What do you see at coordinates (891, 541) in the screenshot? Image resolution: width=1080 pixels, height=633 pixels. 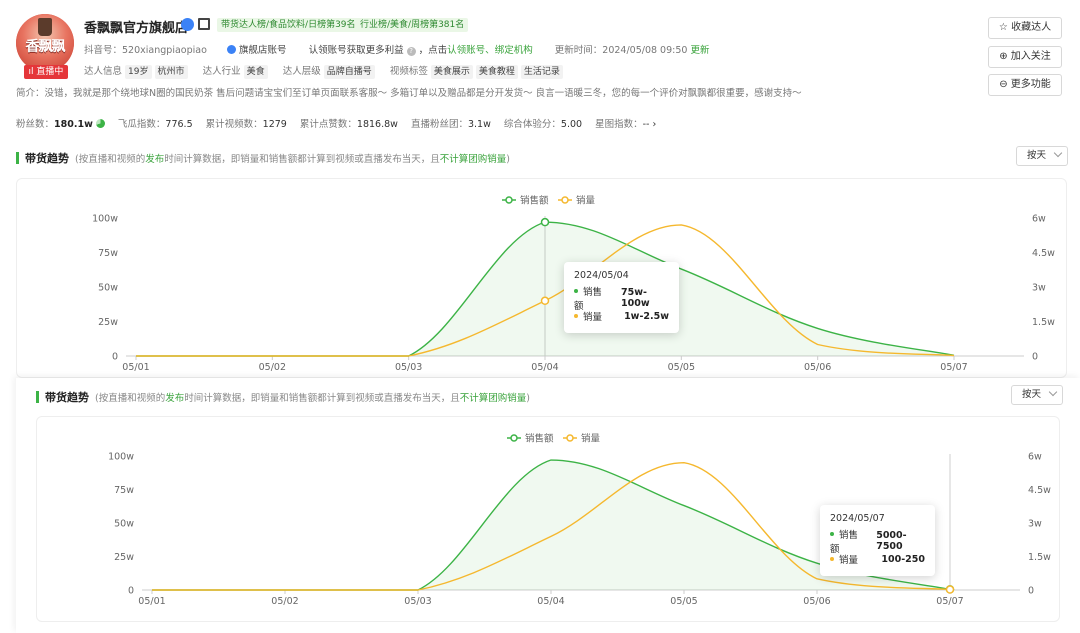 I see `tooltip-series-value: 5000-7500` at bounding box center [891, 541].